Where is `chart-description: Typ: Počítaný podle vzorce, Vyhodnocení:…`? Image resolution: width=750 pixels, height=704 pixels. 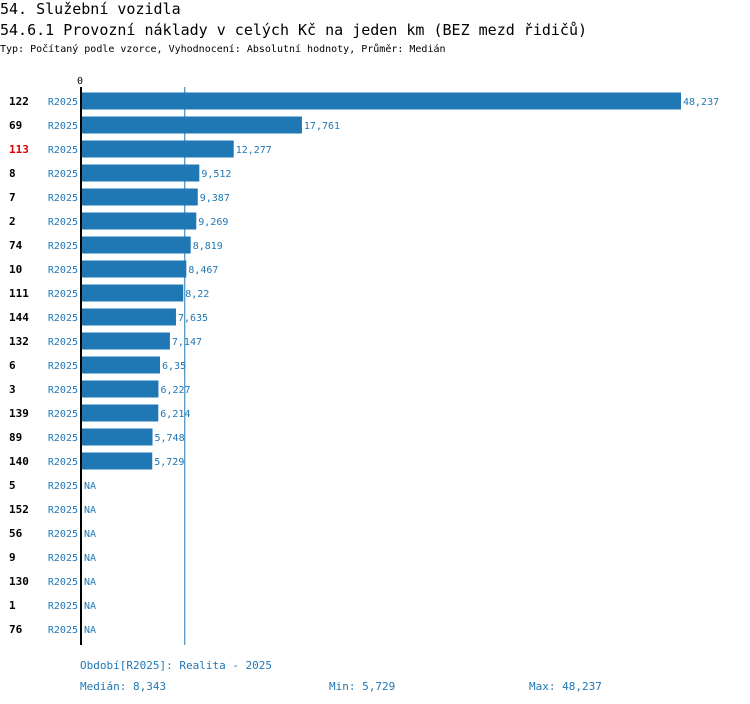 chart-description: Typ: Počítaný podle vzorce, Vyhodnocení:… is located at coordinates (223, 49).